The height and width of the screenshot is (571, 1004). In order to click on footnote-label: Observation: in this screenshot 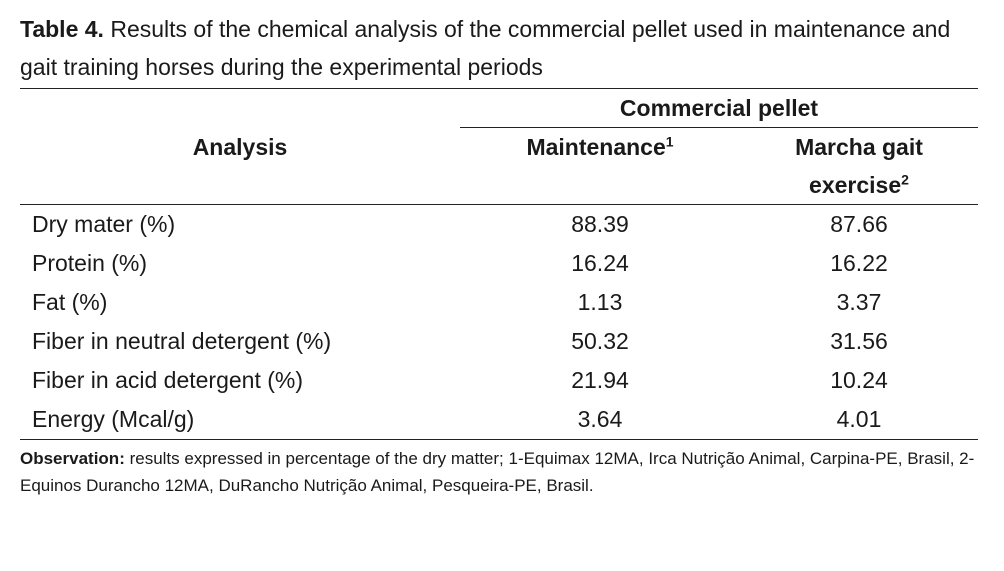, I will do `click(72, 458)`.